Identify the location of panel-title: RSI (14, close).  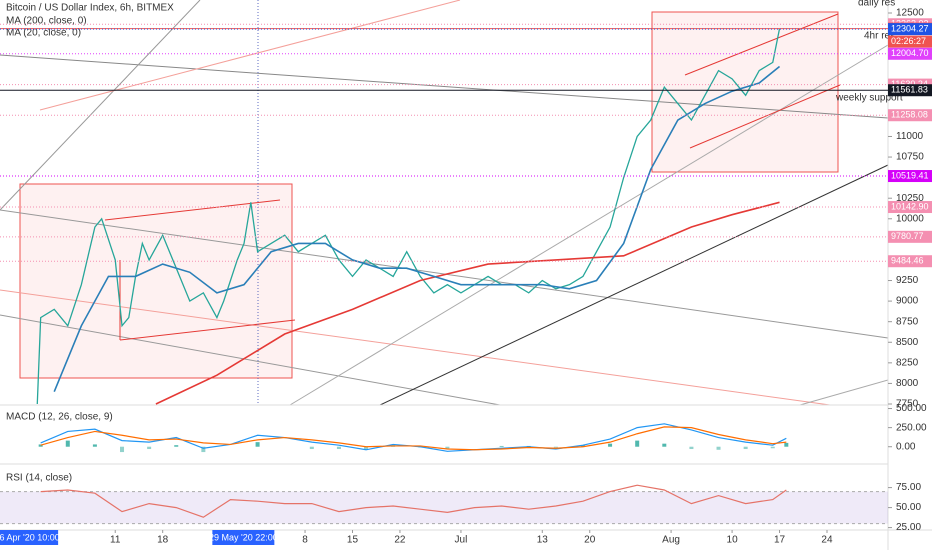
(39, 478).